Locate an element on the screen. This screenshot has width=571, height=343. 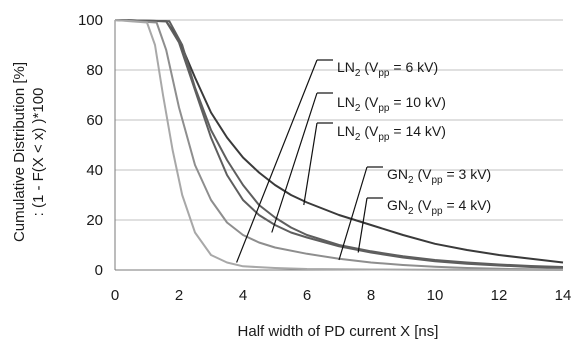
annotation-label-4: GN2 (Vpp = 4 kV) is located at coordinates (439, 207).